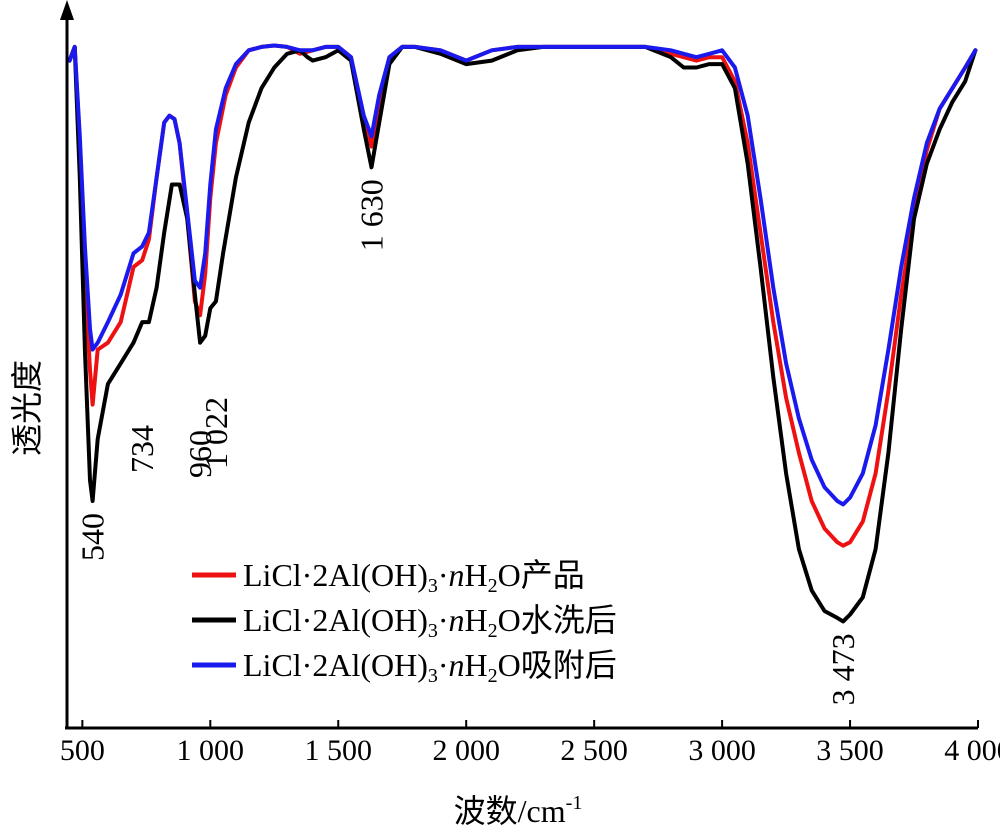  Describe the element at coordinates (372, 215) in the screenshot. I see `peak-label: 1 630` at that location.